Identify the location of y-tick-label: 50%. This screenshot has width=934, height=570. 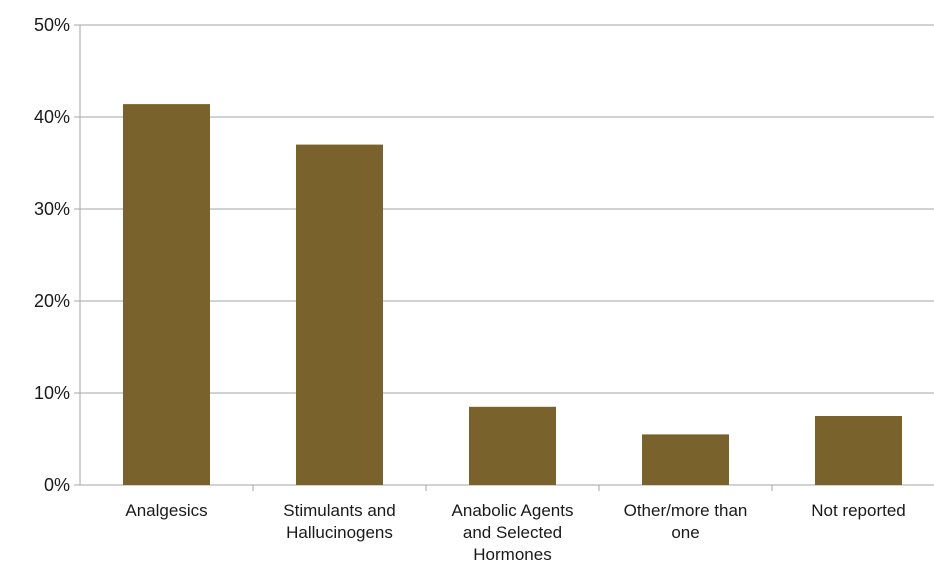
(52, 25).